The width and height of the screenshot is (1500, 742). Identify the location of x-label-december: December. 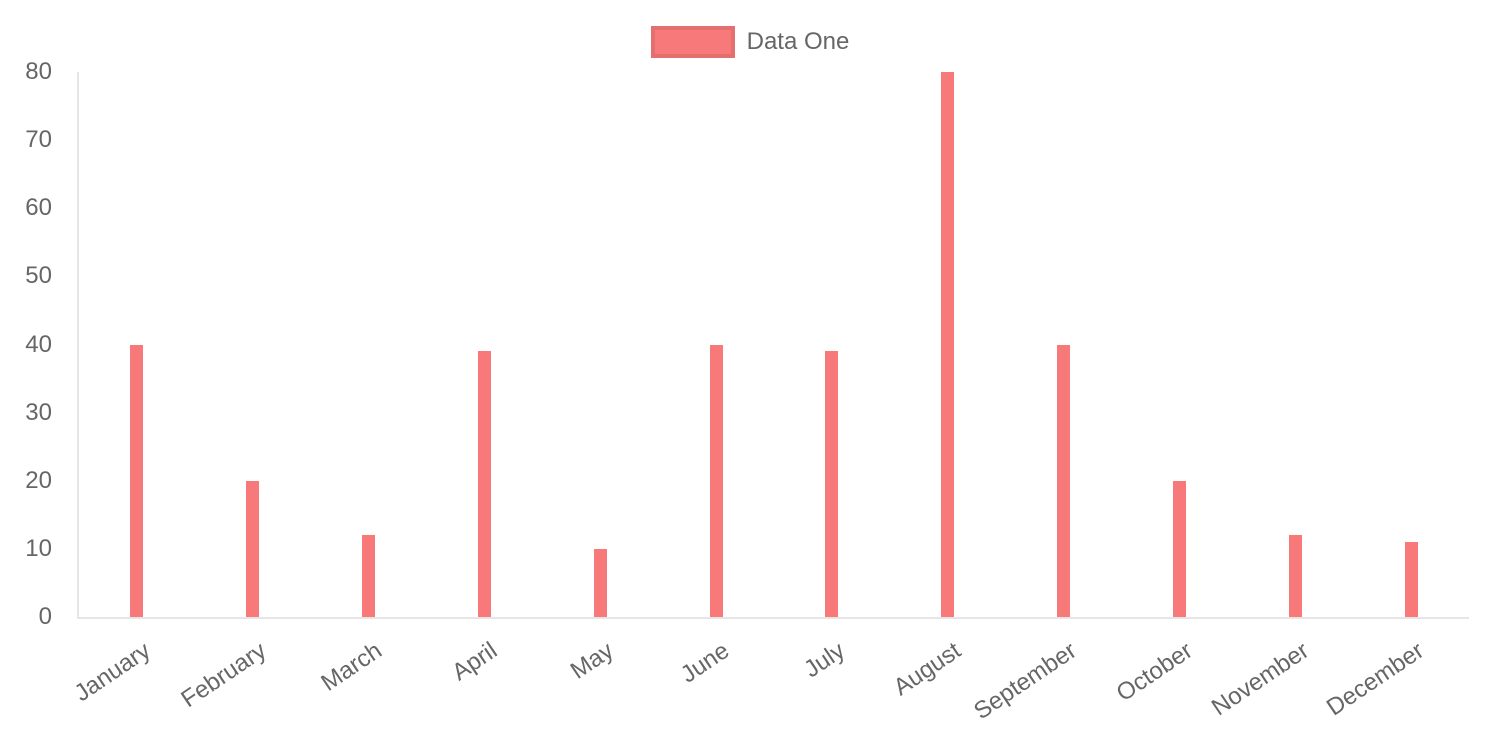
(1376, 679).